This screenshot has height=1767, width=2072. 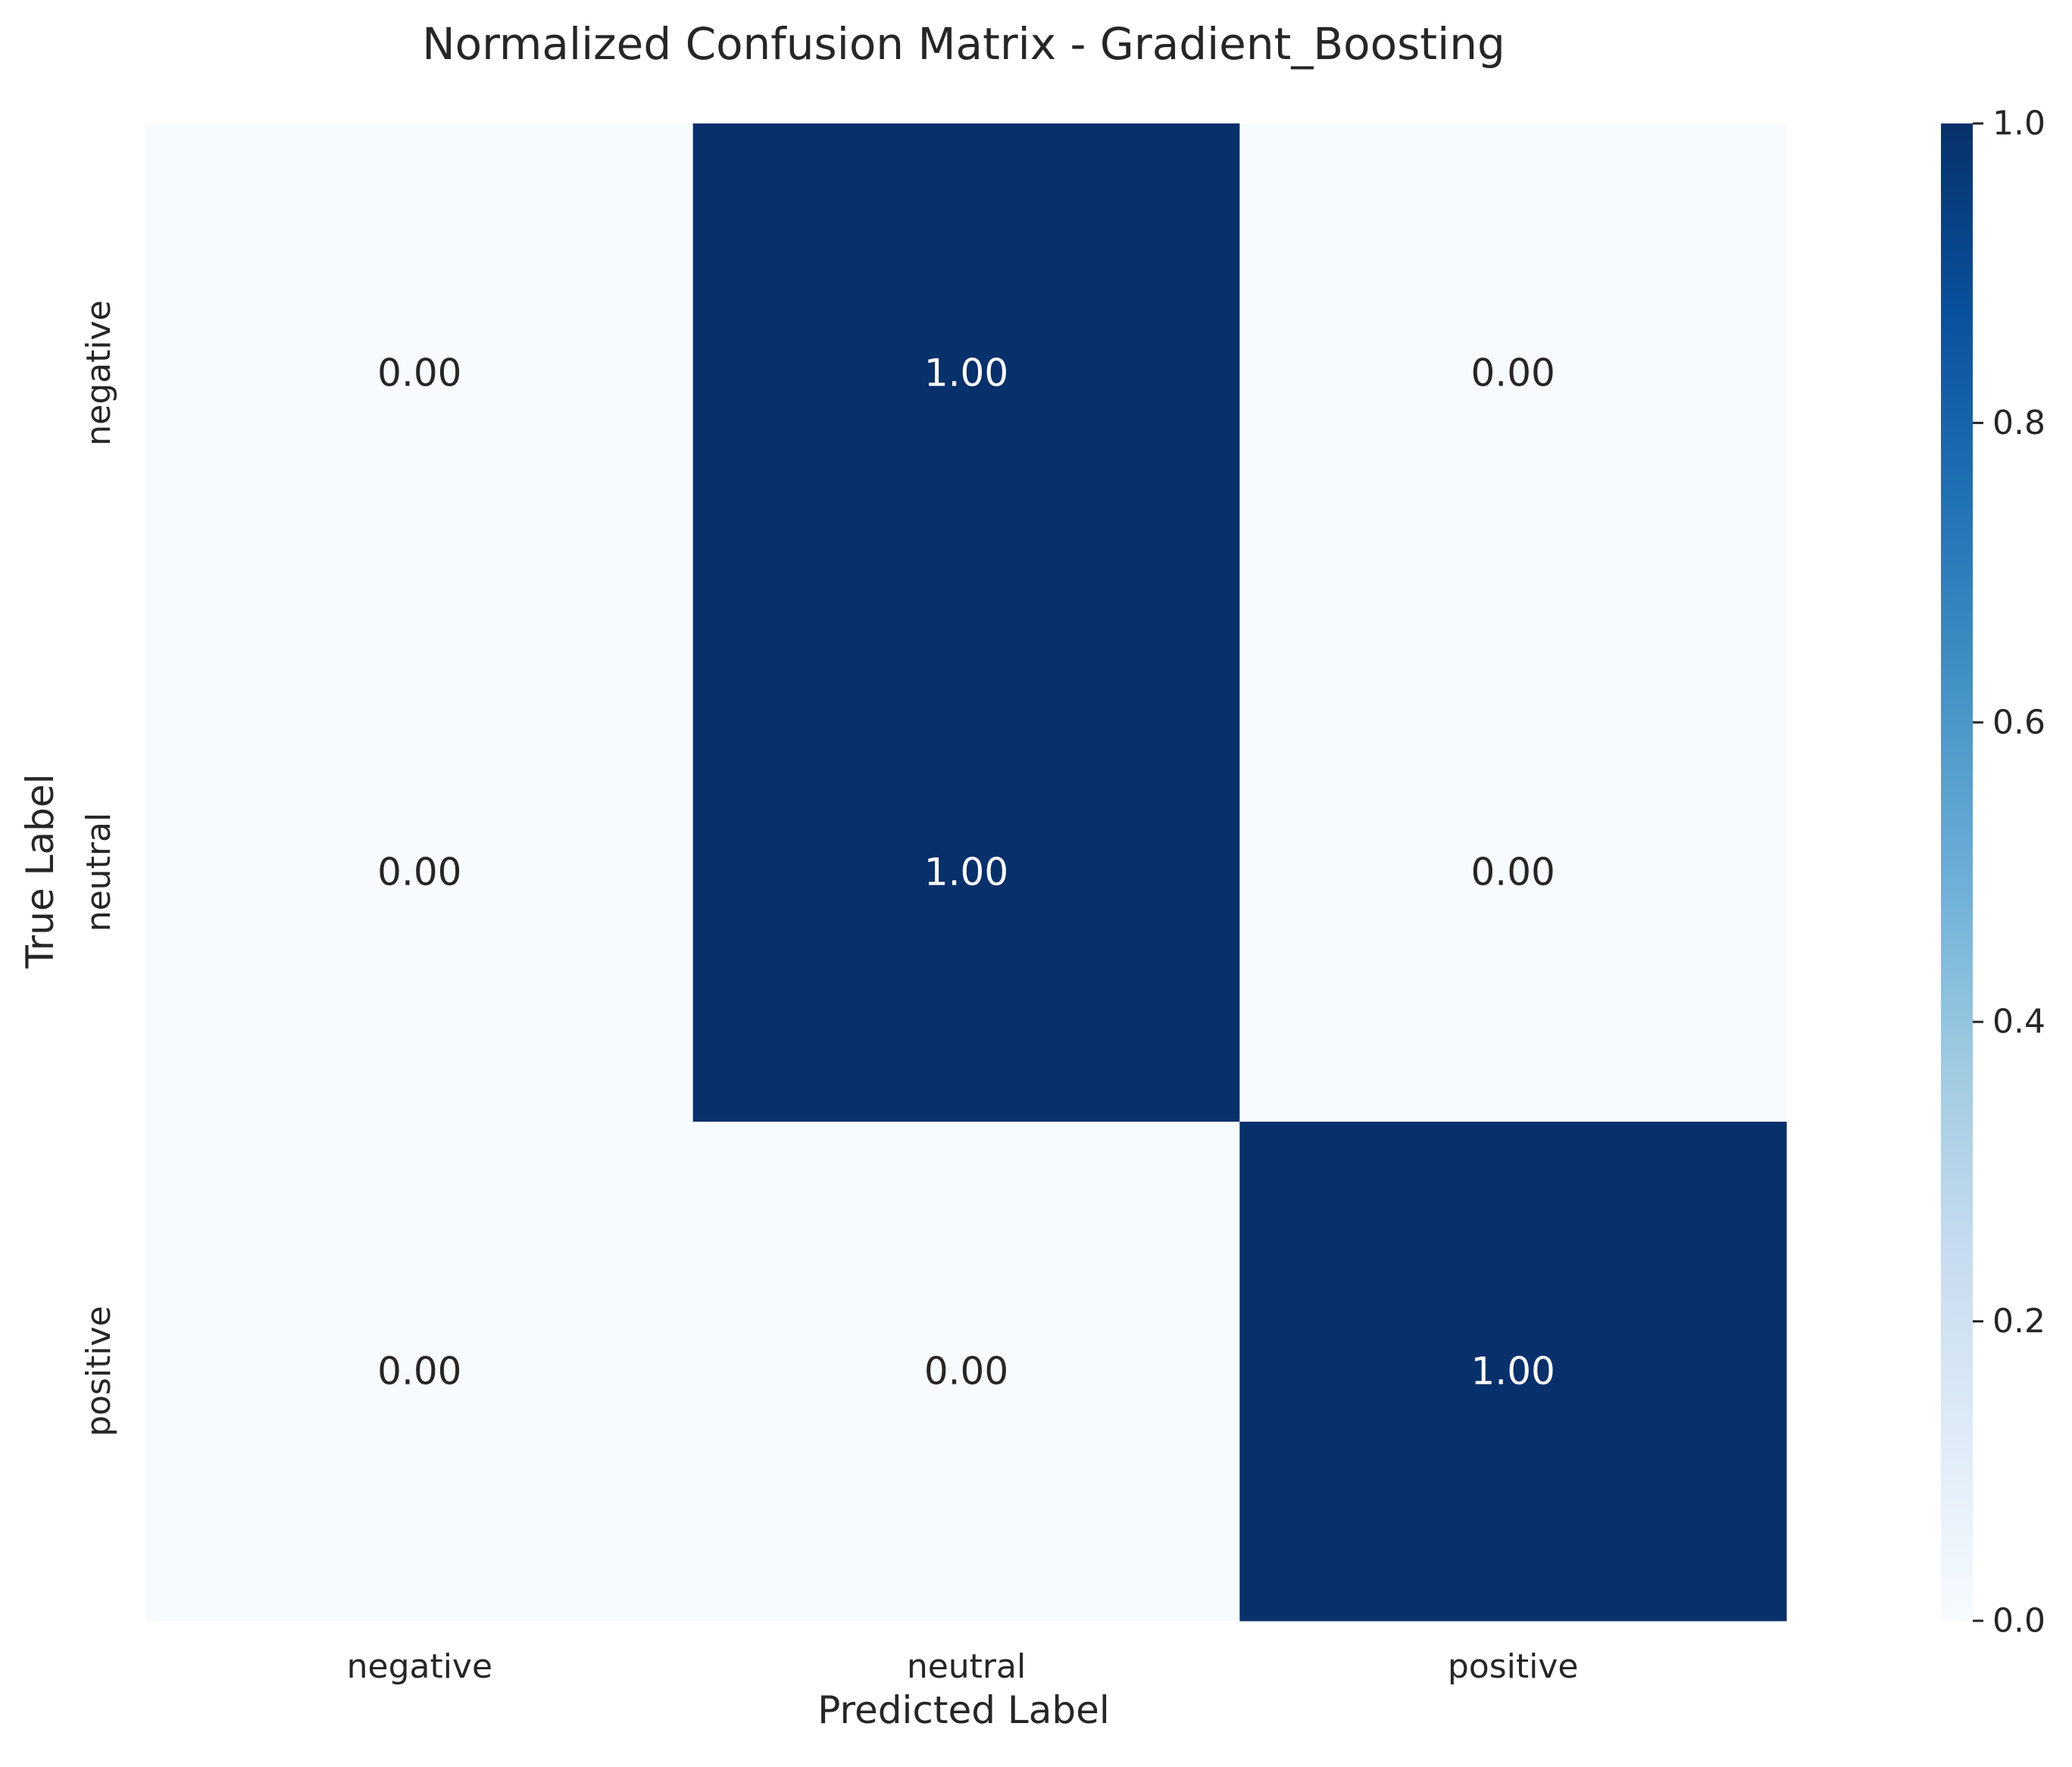 I want to click on x-axis-label: Predicted Label, so click(x=963, y=1710).